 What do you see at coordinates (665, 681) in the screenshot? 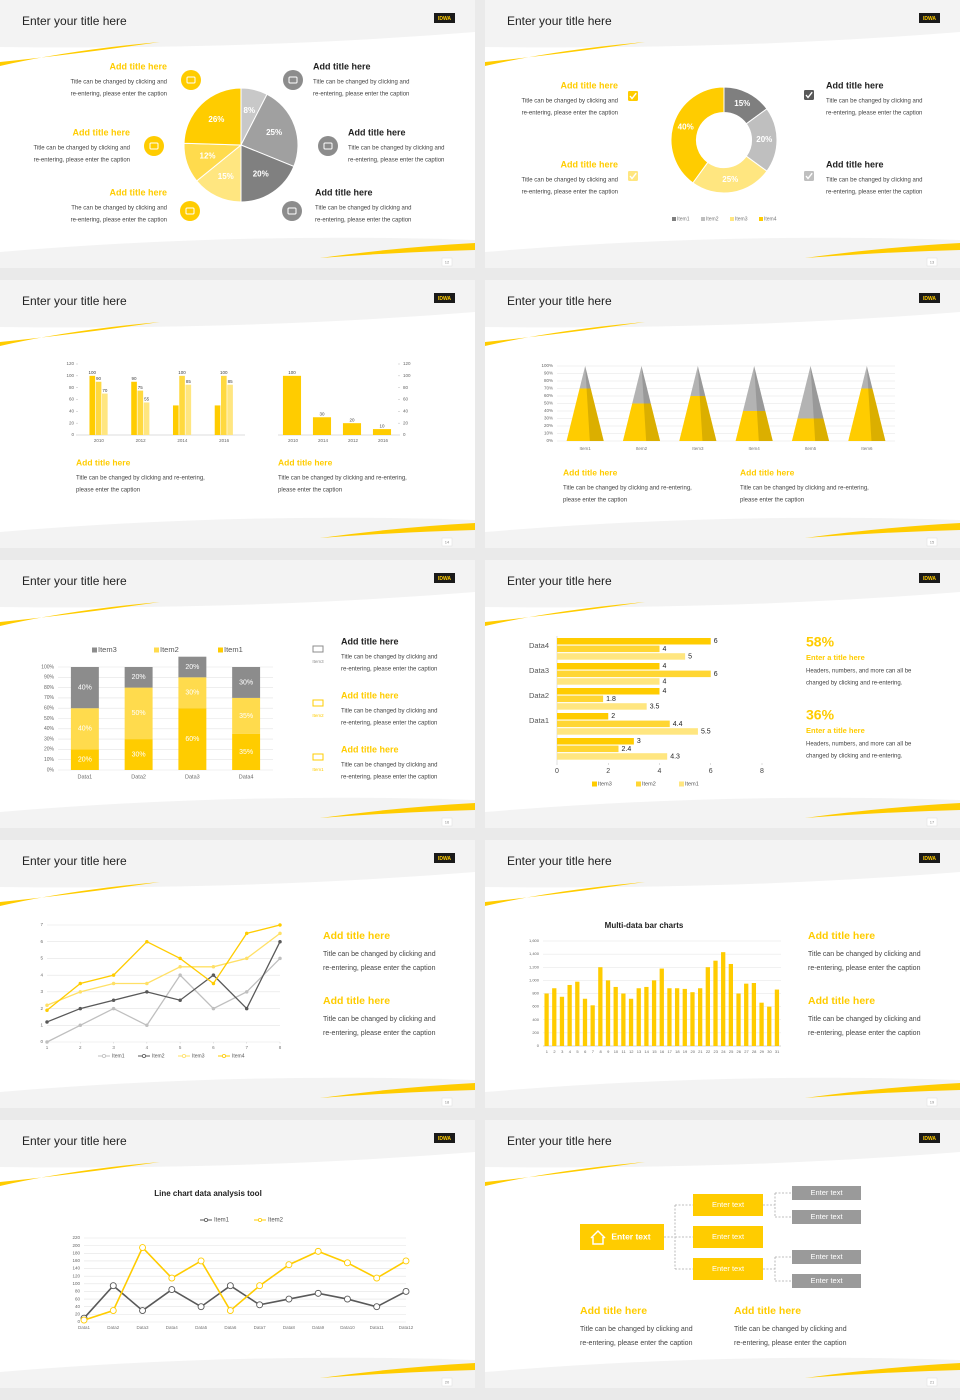
I see `data-label: 4` at bounding box center [665, 681].